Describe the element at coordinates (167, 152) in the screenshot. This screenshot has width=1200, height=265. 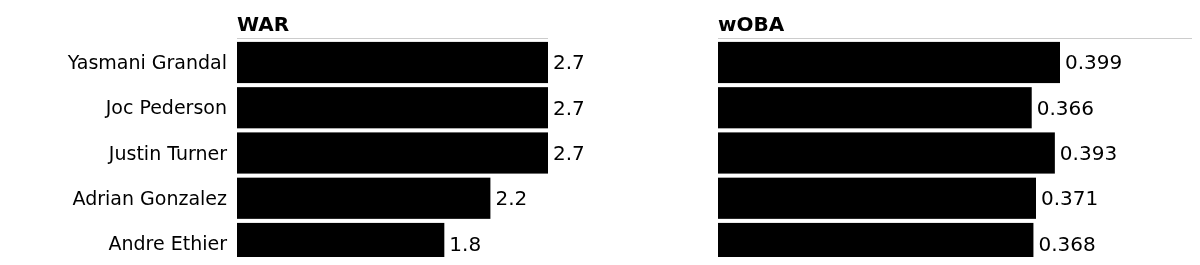
I see `y-tick-label: Justin Turner` at that location.